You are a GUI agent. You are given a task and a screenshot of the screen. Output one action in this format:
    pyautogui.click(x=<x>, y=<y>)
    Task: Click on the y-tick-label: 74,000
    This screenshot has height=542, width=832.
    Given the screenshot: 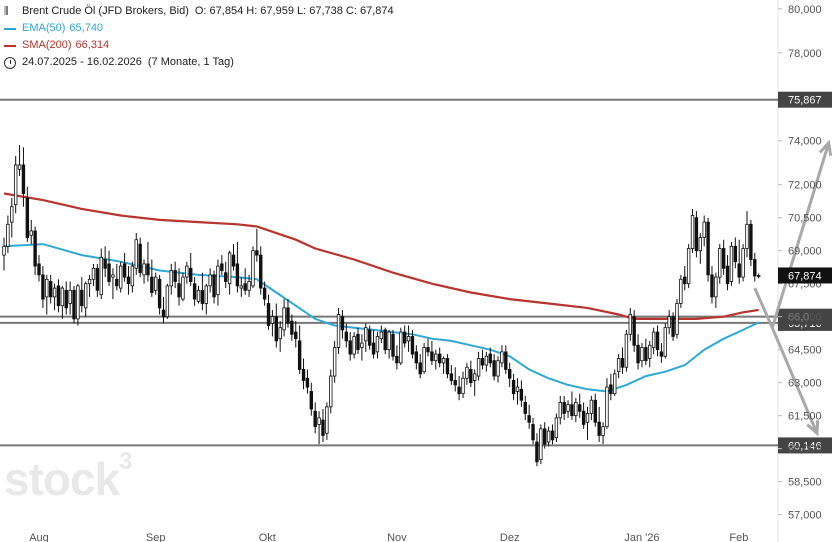 What is the action you would take?
    pyautogui.click(x=805, y=142)
    